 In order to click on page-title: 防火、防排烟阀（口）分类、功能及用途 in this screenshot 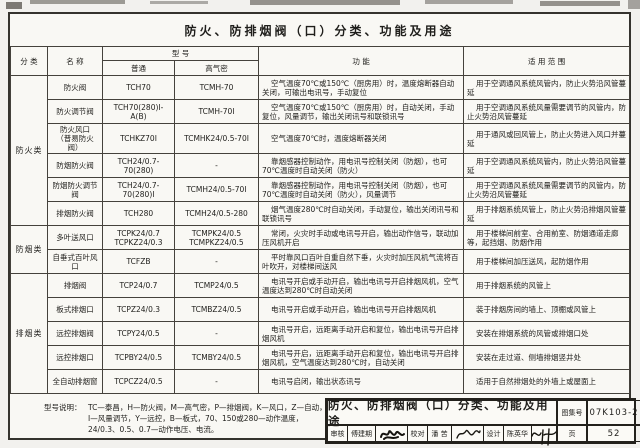, I will do `click(319, 30)`.